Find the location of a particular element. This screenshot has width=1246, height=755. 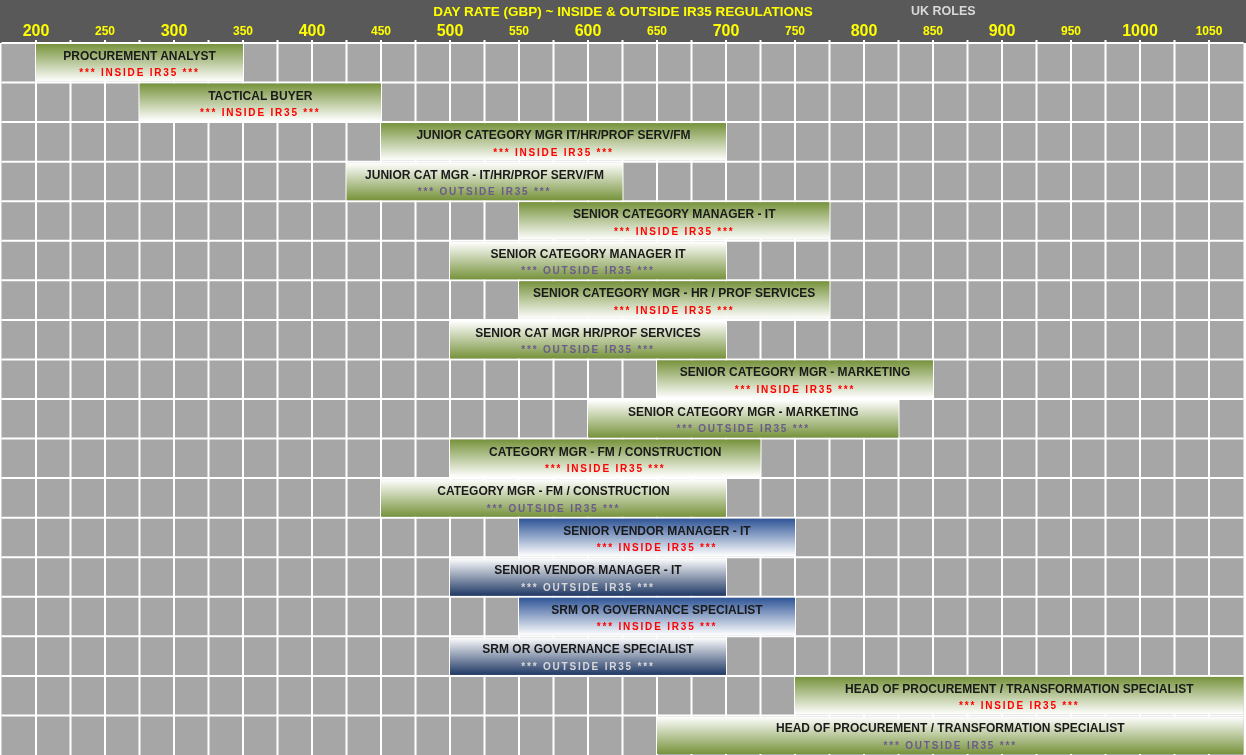

x-tick-label: 300 is located at coordinates (174, 31).